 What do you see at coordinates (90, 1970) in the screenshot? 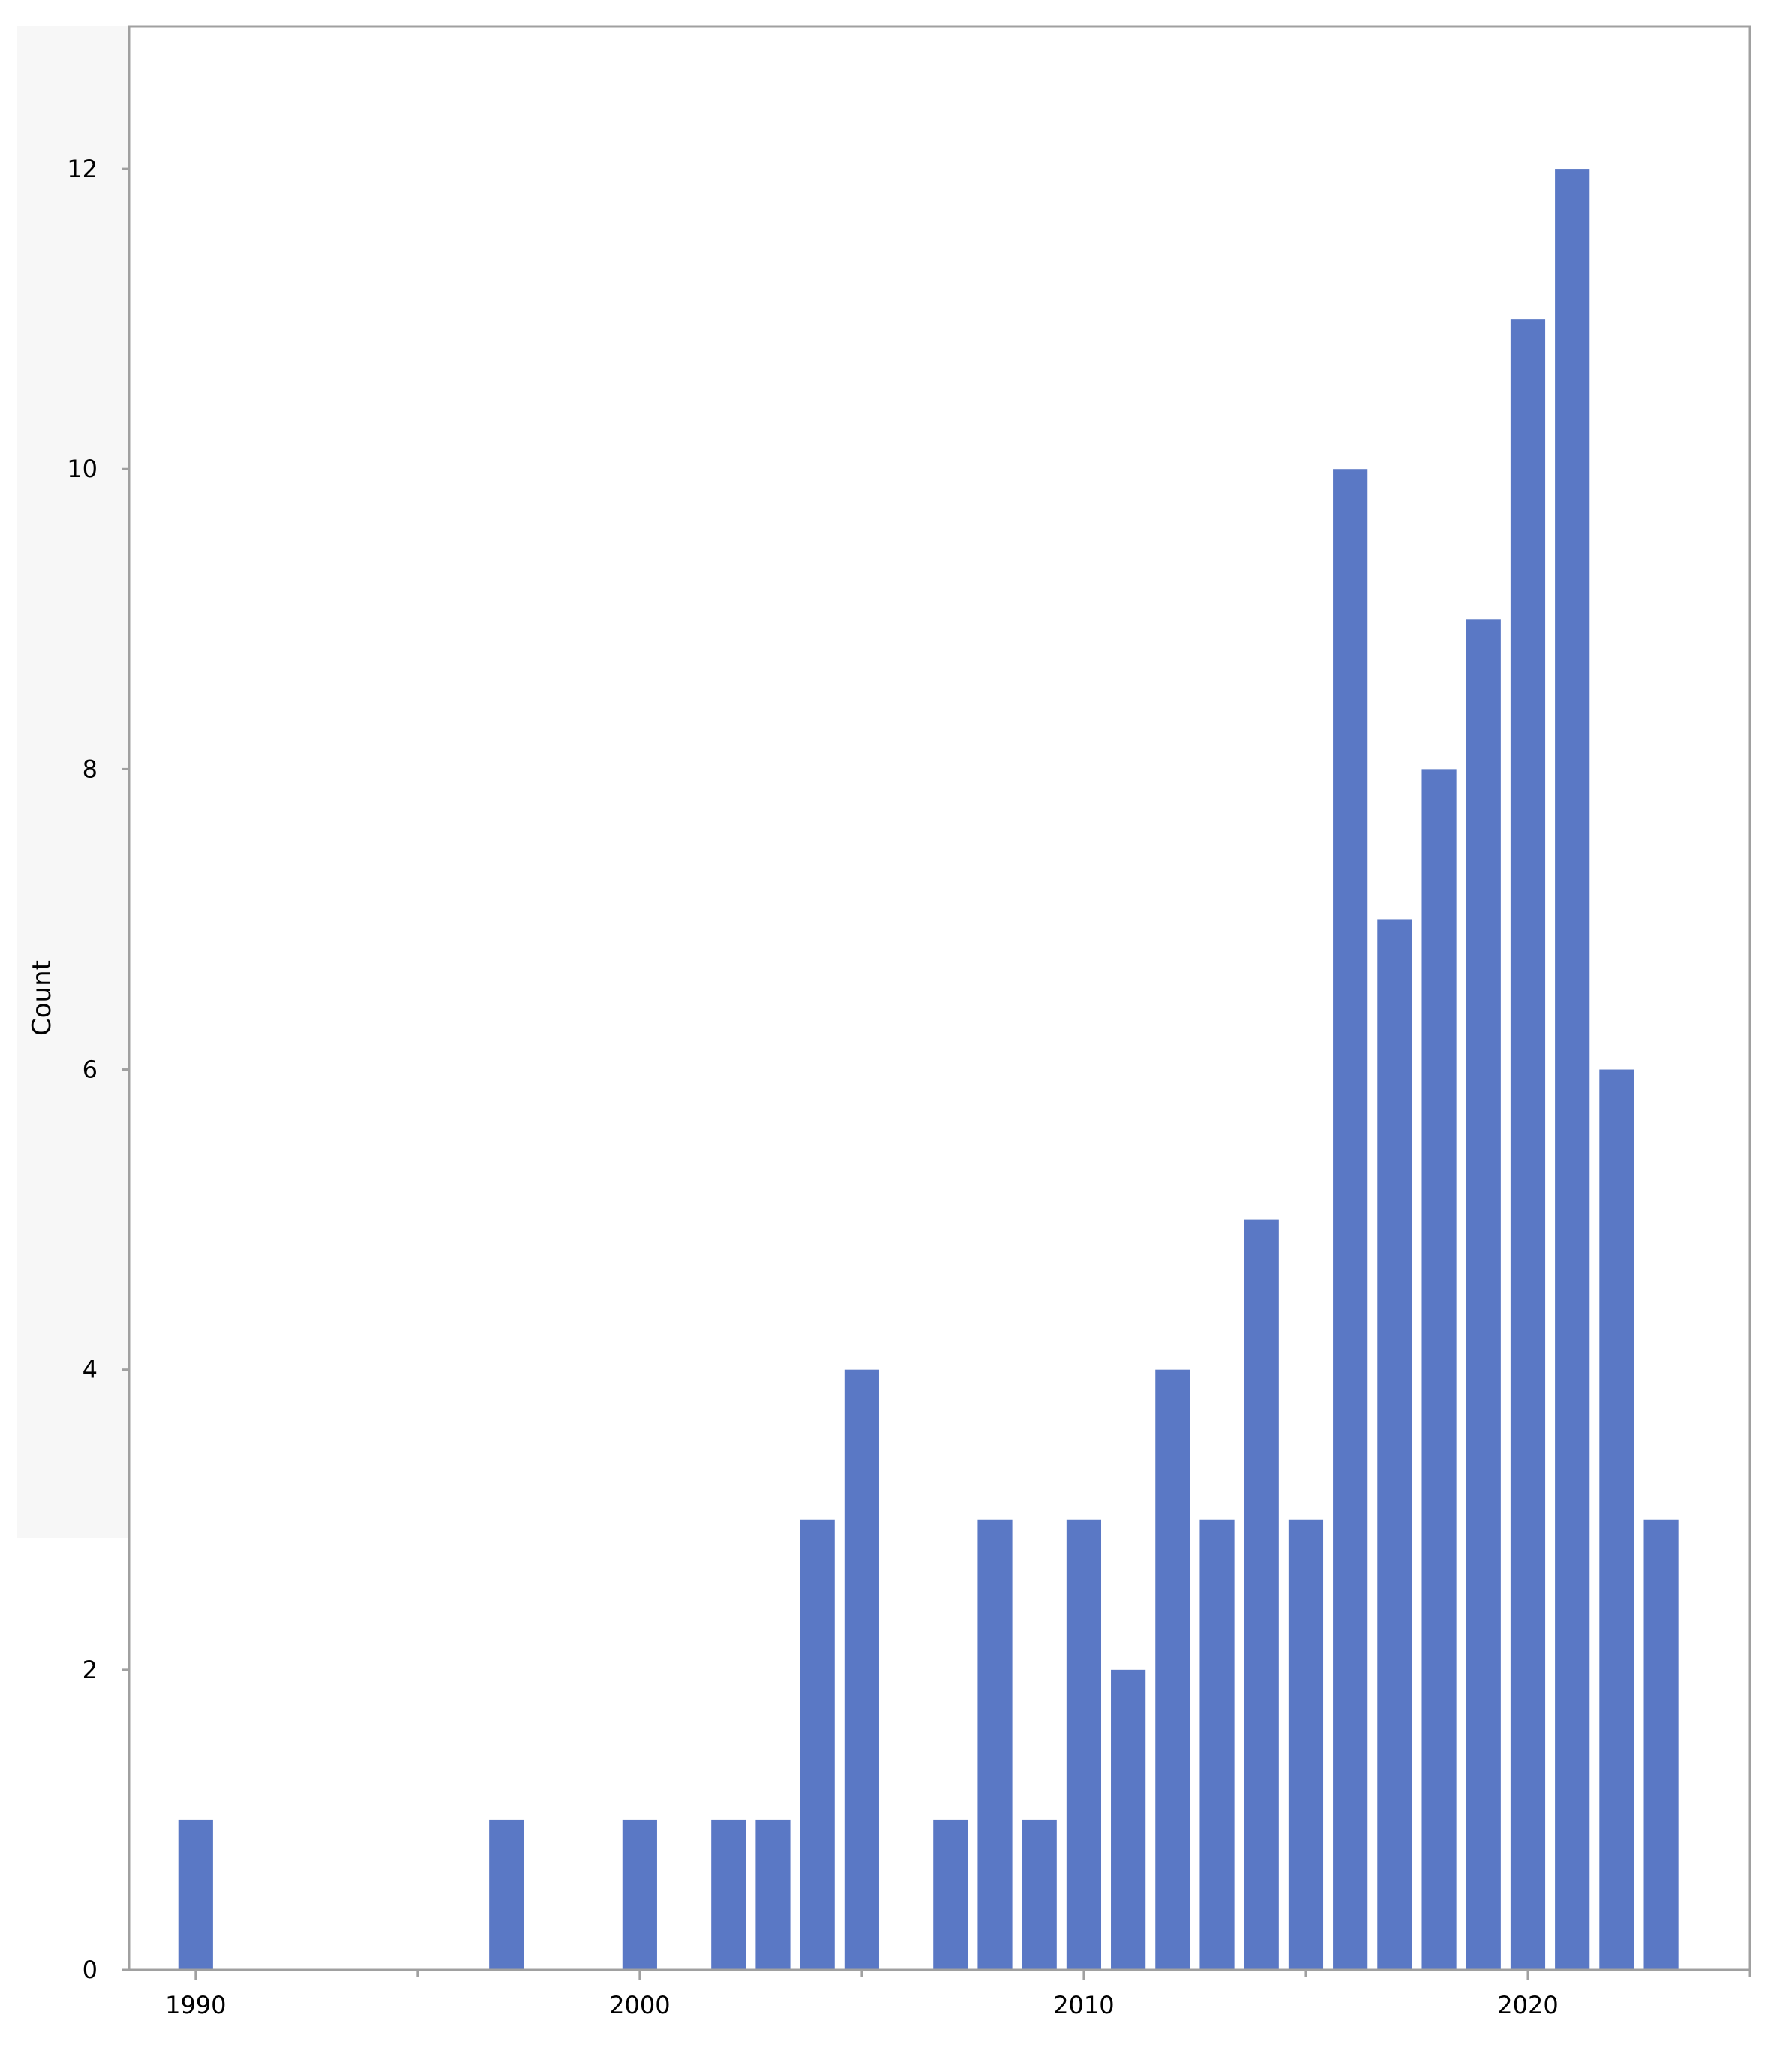
I see `y-tick-label: 0` at bounding box center [90, 1970].